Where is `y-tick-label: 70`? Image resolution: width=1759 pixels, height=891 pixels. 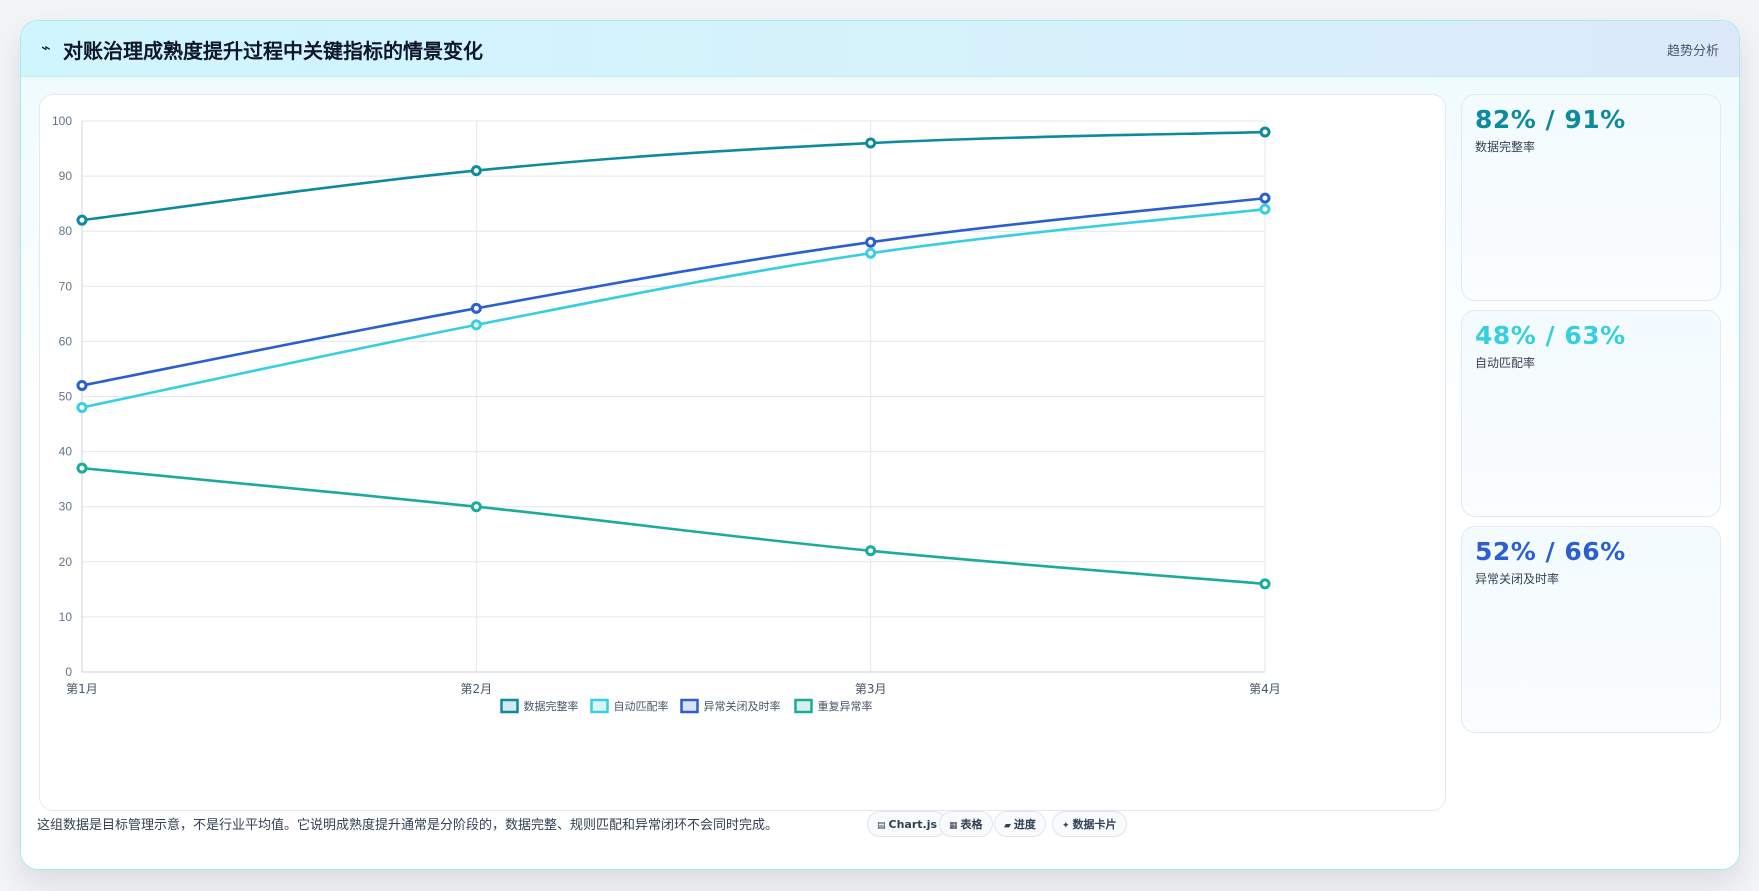
y-tick-label: 70 is located at coordinates (66, 286).